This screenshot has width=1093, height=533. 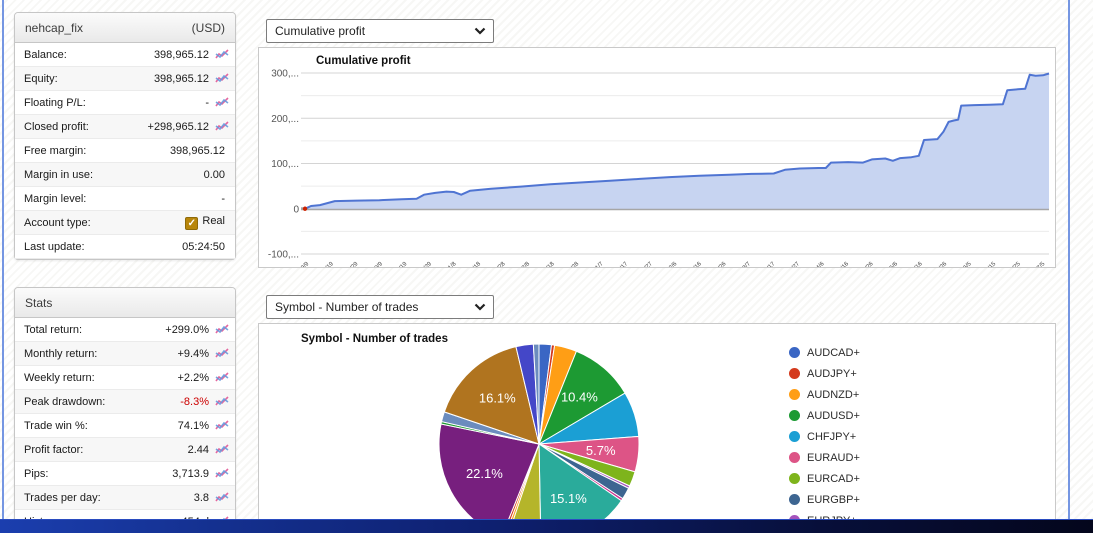 I want to click on svg-text: 6/15, so click(x=991, y=264).